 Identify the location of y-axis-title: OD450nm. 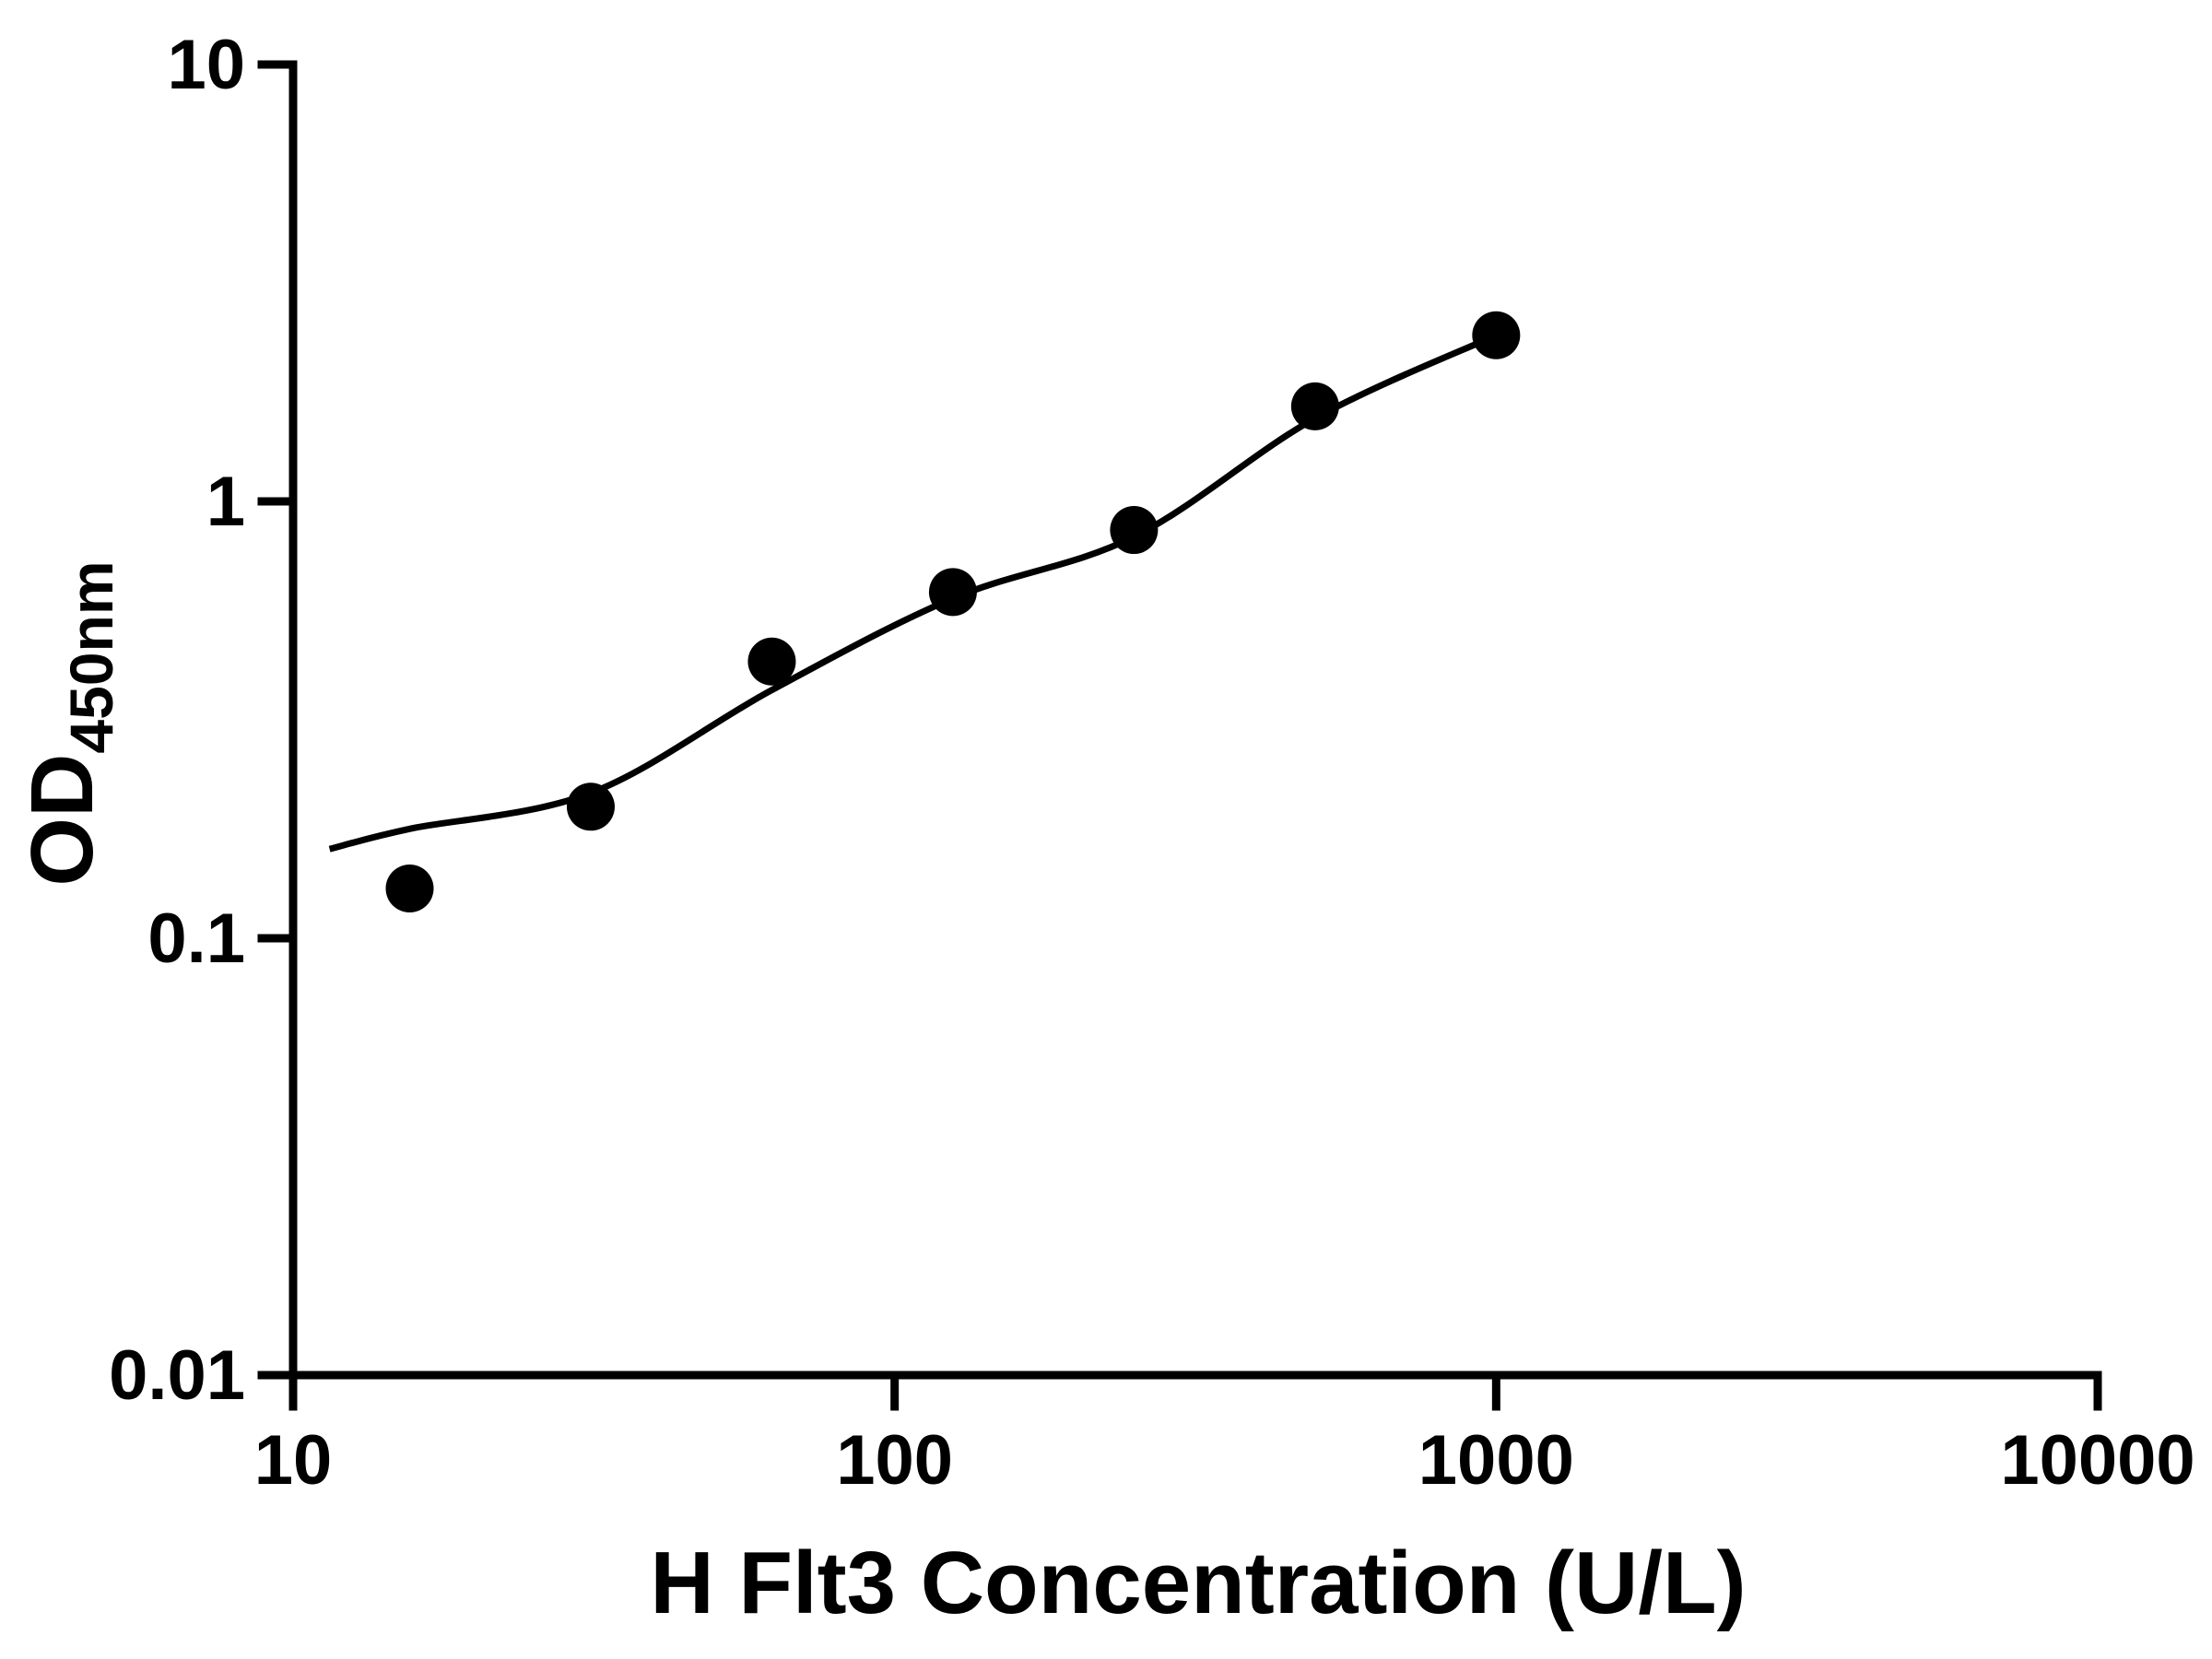
(69, 723).